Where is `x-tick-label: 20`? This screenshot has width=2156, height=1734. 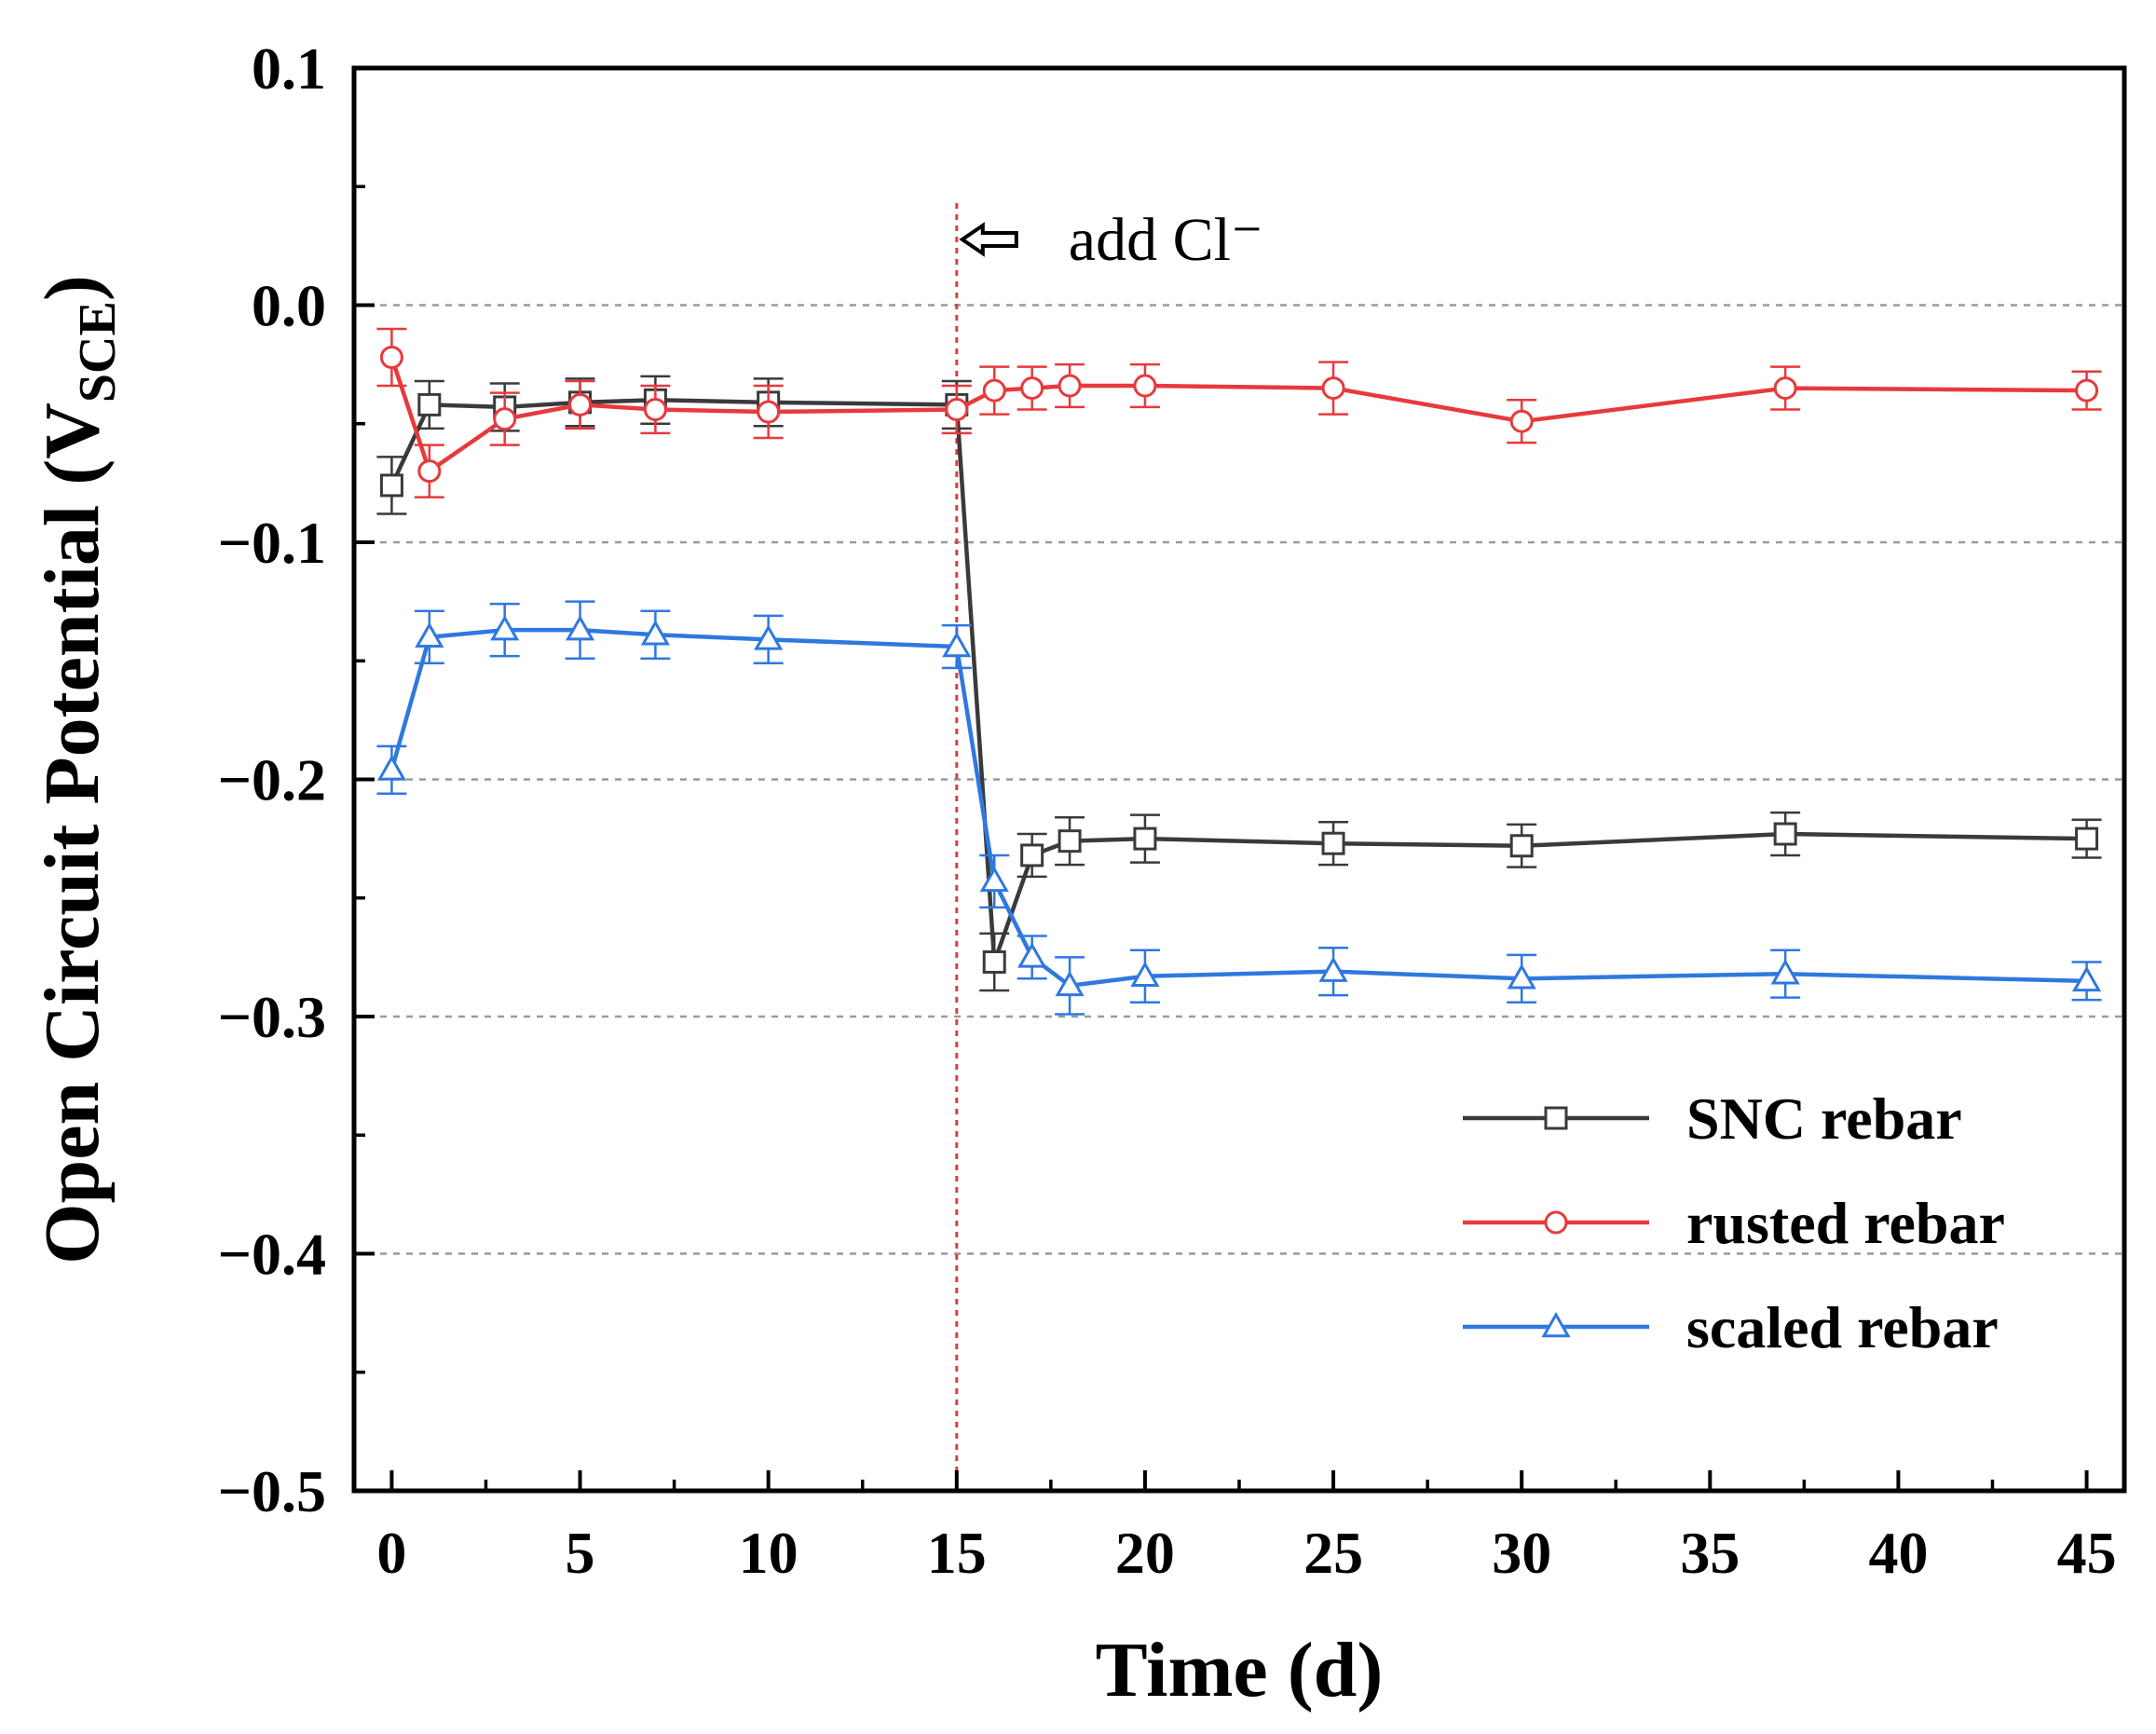
x-tick-label: 20 is located at coordinates (1145, 1553).